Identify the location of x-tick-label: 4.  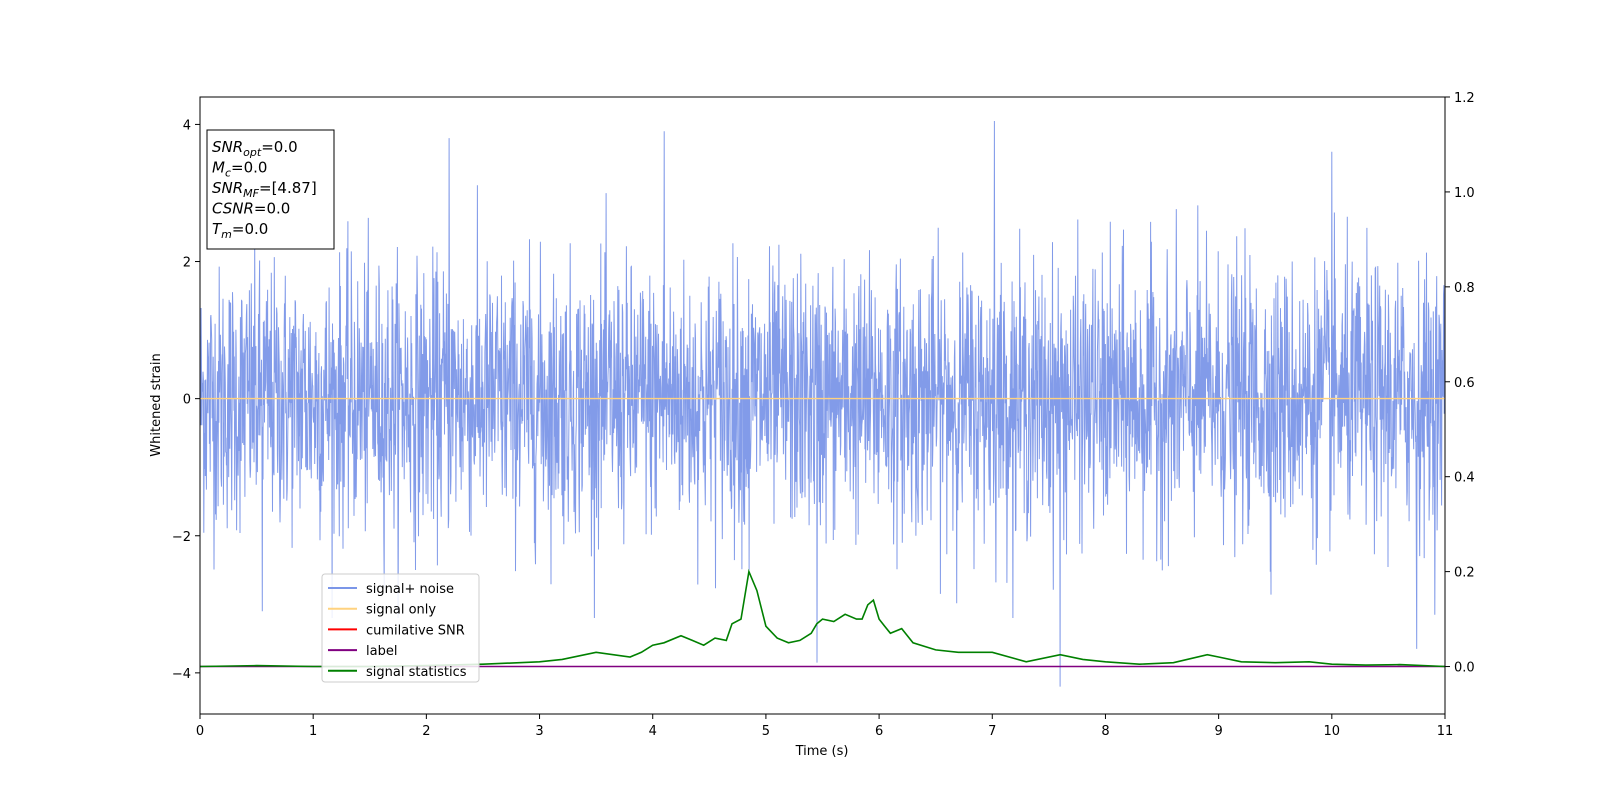
(653, 731).